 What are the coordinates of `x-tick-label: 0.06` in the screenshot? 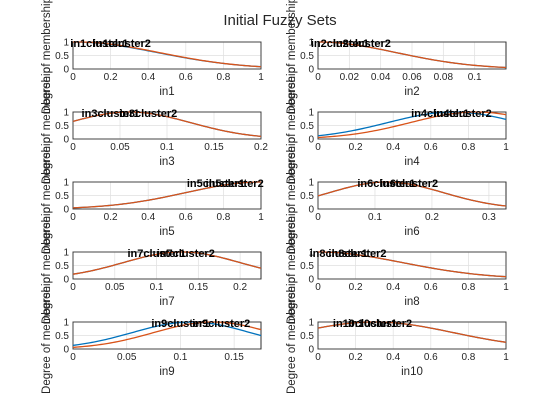 It's located at (412, 77).